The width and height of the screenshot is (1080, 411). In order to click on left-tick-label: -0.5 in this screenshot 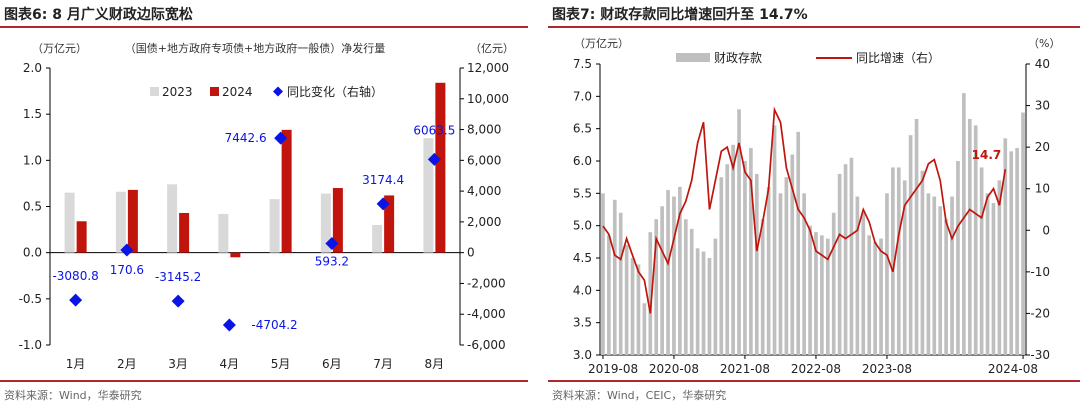, I will do `click(30, 299)`.